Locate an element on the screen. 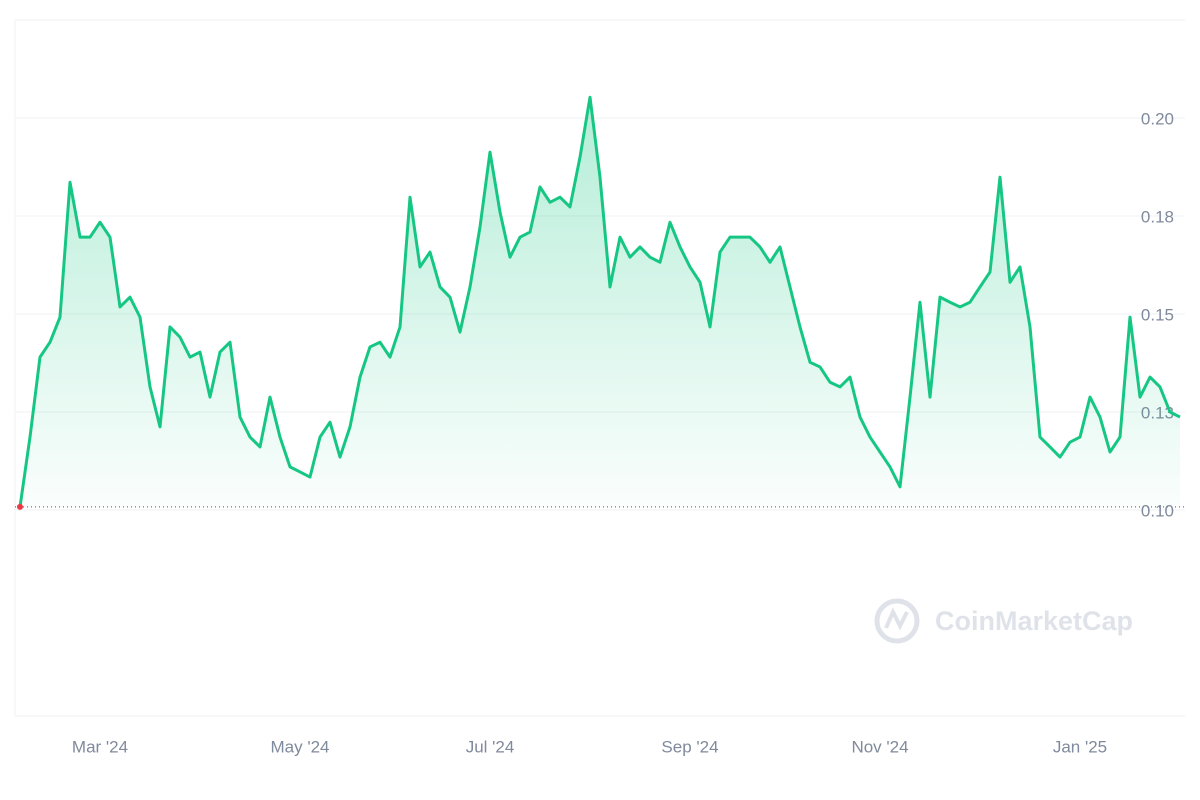 This screenshot has width=1200, height=800. x-tick-label: Sep '24 is located at coordinates (689, 746).